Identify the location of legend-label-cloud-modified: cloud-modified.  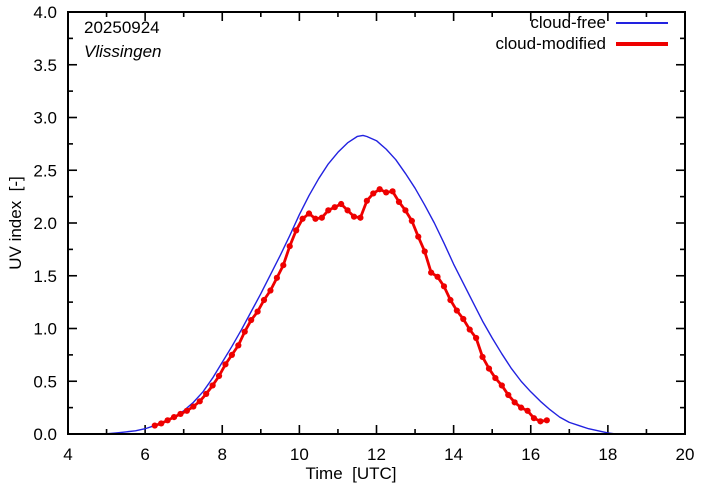
(550, 43).